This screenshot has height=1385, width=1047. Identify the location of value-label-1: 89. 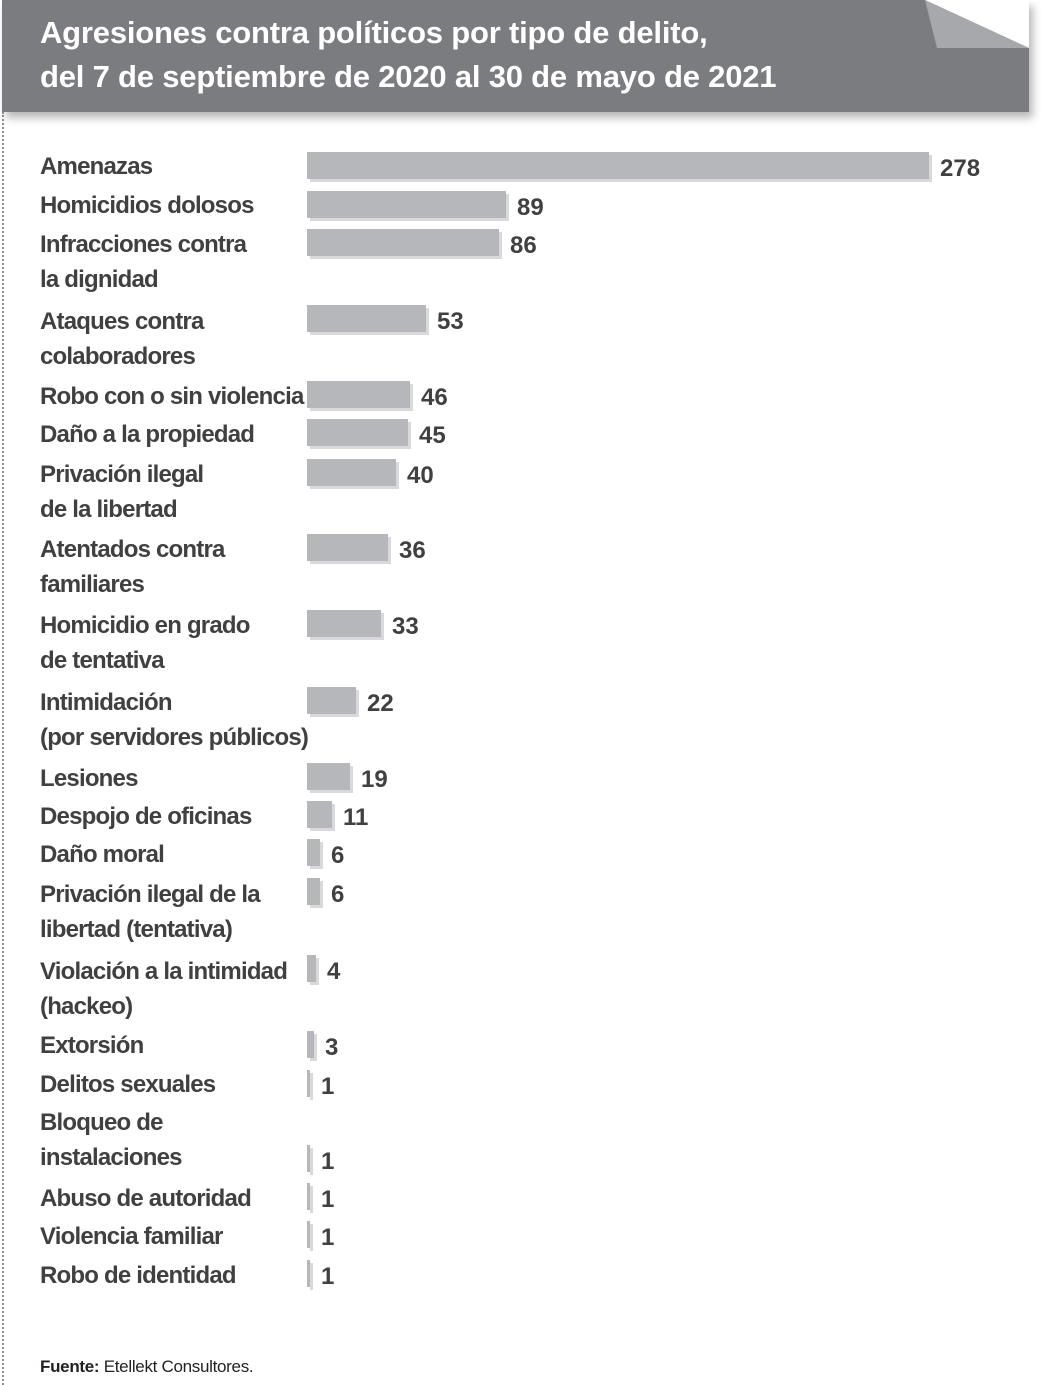
(530, 207).